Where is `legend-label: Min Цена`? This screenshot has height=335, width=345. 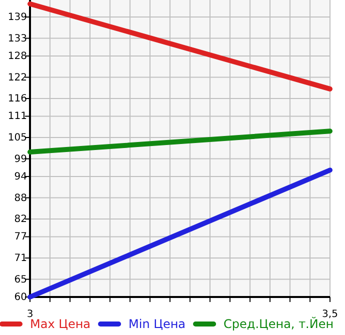 legend-label: Min Цена is located at coordinates (157, 324).